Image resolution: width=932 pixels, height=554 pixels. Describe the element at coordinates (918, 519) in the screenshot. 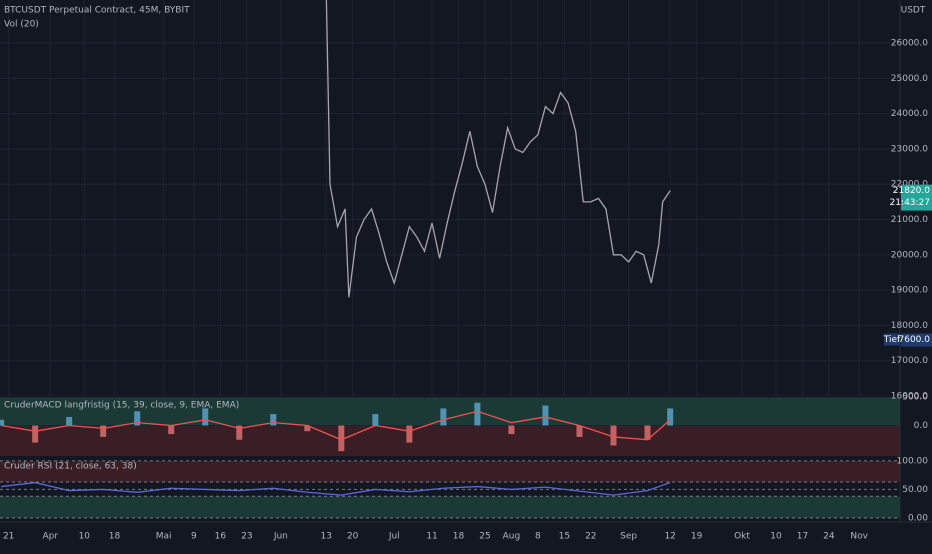

I see `y-tick-label: 0.00` at that location.